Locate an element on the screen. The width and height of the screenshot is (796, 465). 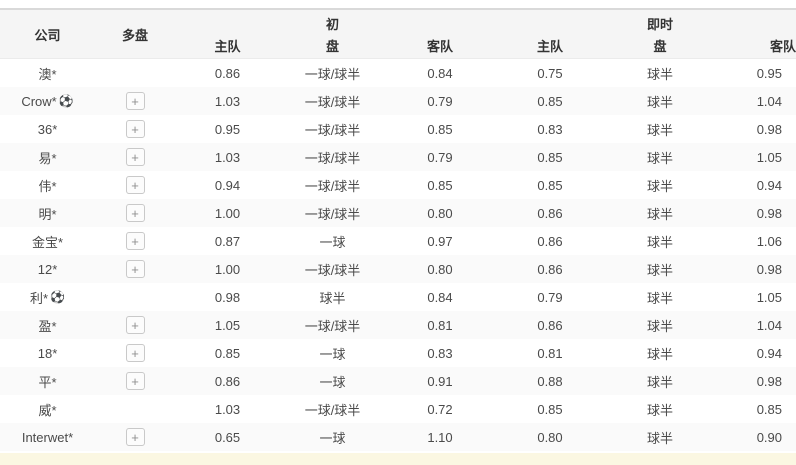
live-home-odds: 0.75 is located at coordinates (550, 73).